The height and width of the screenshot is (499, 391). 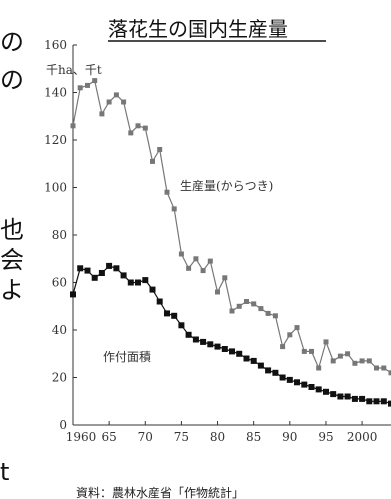 I want to click on y-tick-label: 20, so click(x=59, y=378).